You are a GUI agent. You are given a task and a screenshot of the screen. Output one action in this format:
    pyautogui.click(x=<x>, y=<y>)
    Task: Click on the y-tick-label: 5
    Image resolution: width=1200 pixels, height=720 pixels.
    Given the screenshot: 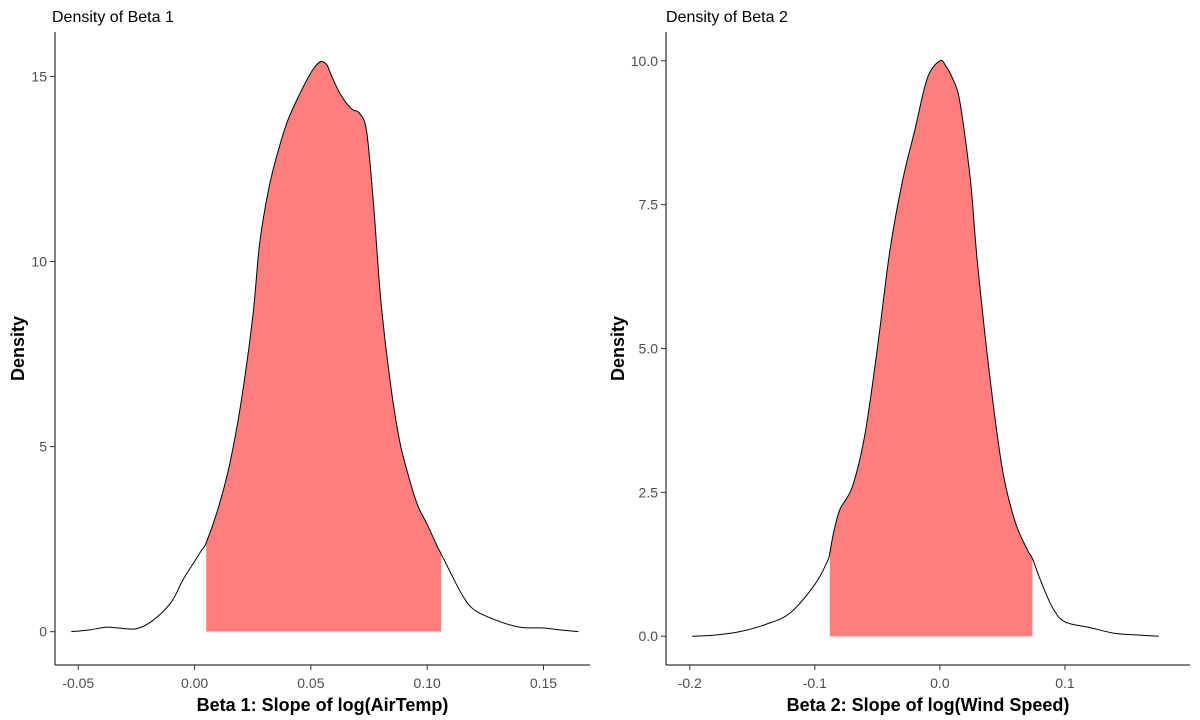 What is the action you would take?
    pyautogui.click(x=43, y=447)
    